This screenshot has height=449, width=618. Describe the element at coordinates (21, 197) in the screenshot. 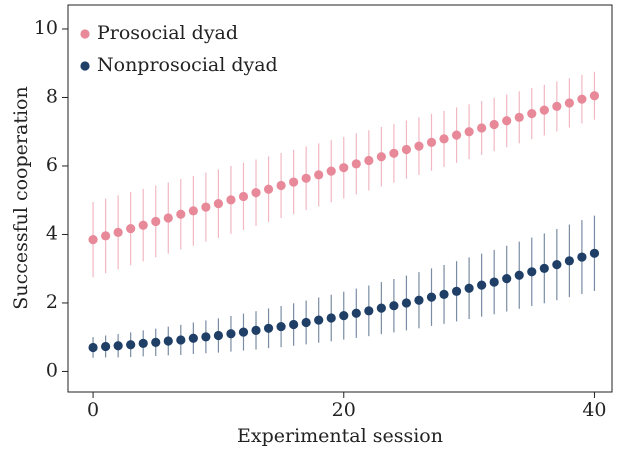

I see `y-axis-label: Successful cooperation` at that location.